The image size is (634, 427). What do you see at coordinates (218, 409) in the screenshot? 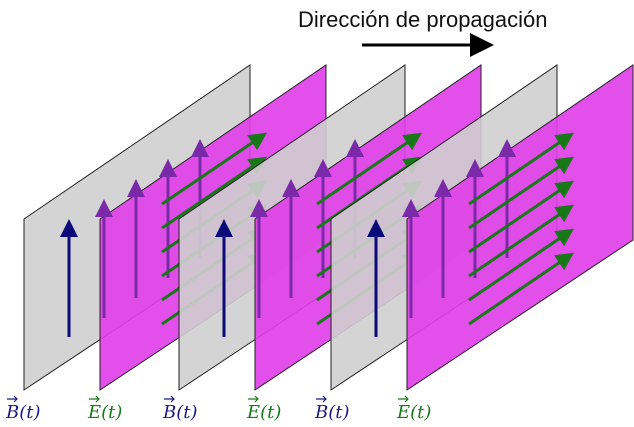
I see `labels-layer: B(t) E(t) B(t) E(t) B(t) E(t)` at bounding box center [218, 409].